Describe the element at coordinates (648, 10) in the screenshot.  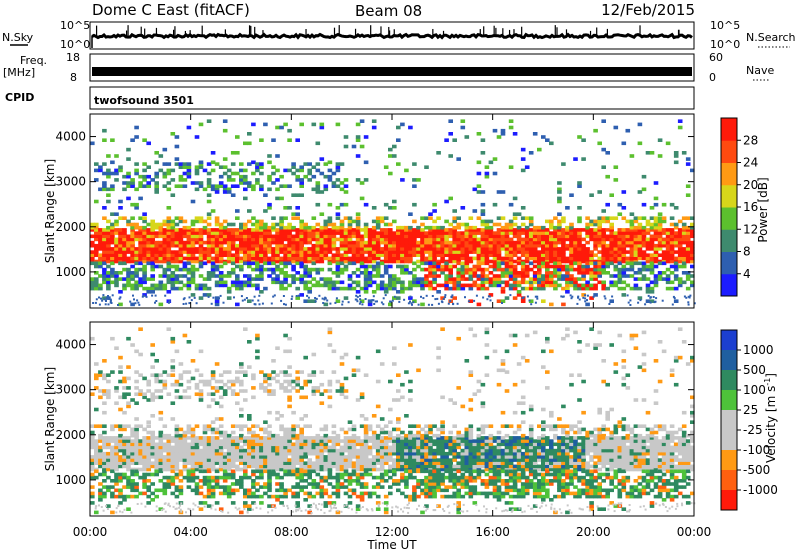
I see `date-title: 12/Feb/2015` at that location.